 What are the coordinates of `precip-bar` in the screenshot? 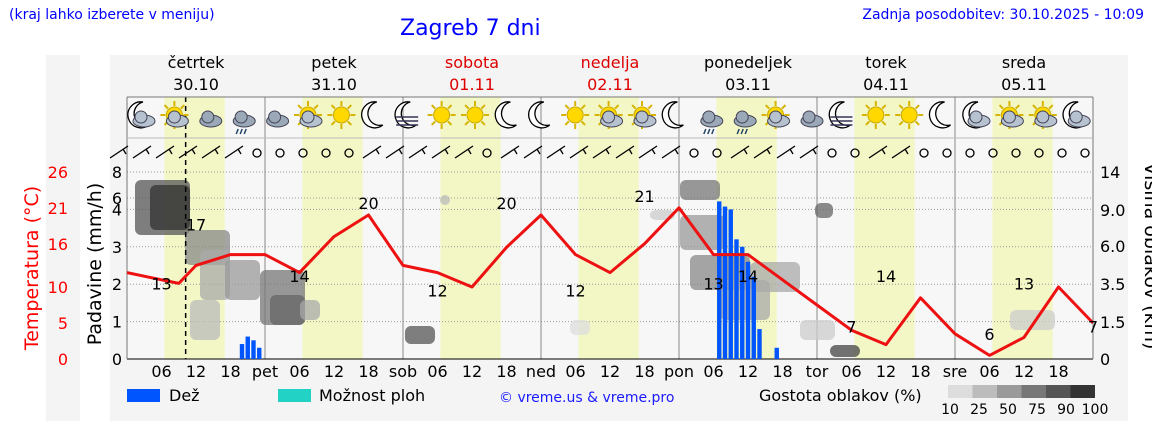 It's located at (736, 299).